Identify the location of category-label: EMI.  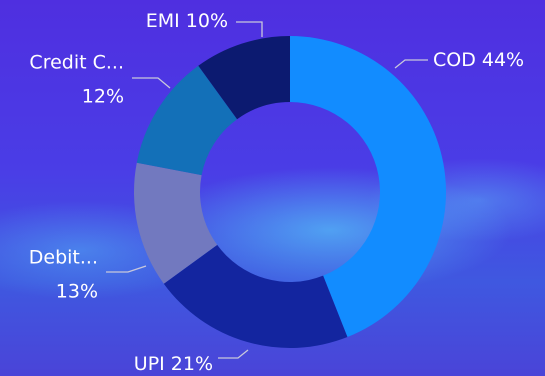
(163, 21).